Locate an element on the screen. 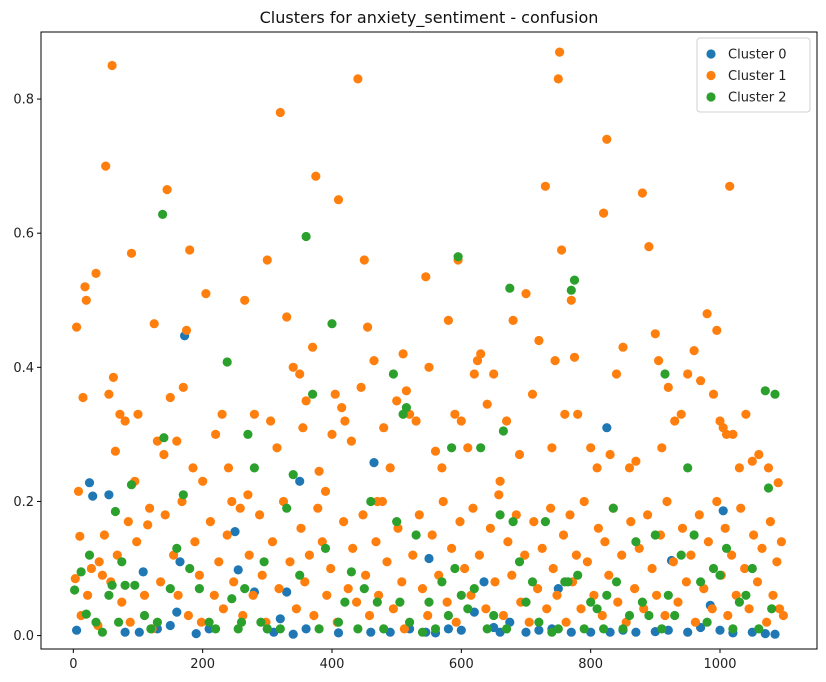 Image resolution: width=826 pixels, height=682 pixels. legend-label: Cluster 2 is located at coordinates (757, 98).